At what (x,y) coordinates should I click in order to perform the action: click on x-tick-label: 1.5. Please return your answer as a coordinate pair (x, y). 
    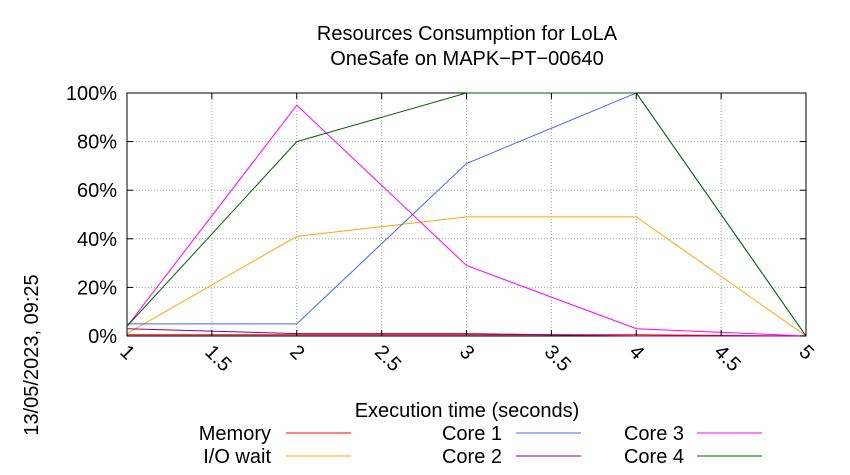
    Looking at the image, I should click on (217, 358).